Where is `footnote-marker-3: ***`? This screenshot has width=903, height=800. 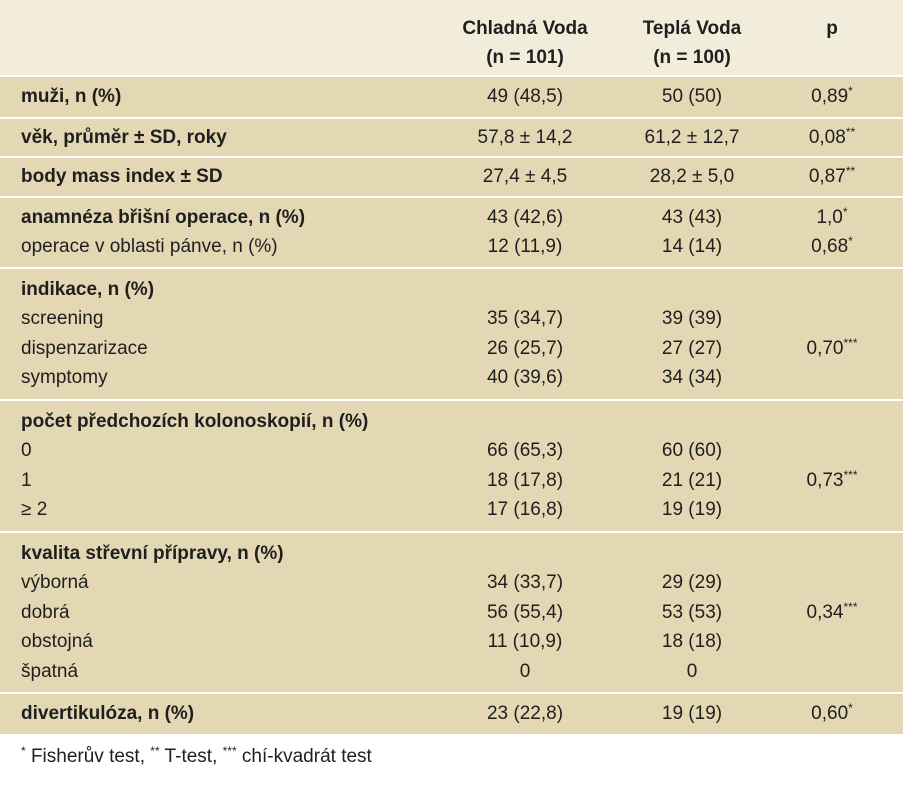 footnote-marker-3: *** is located at coordinates (229, 751).